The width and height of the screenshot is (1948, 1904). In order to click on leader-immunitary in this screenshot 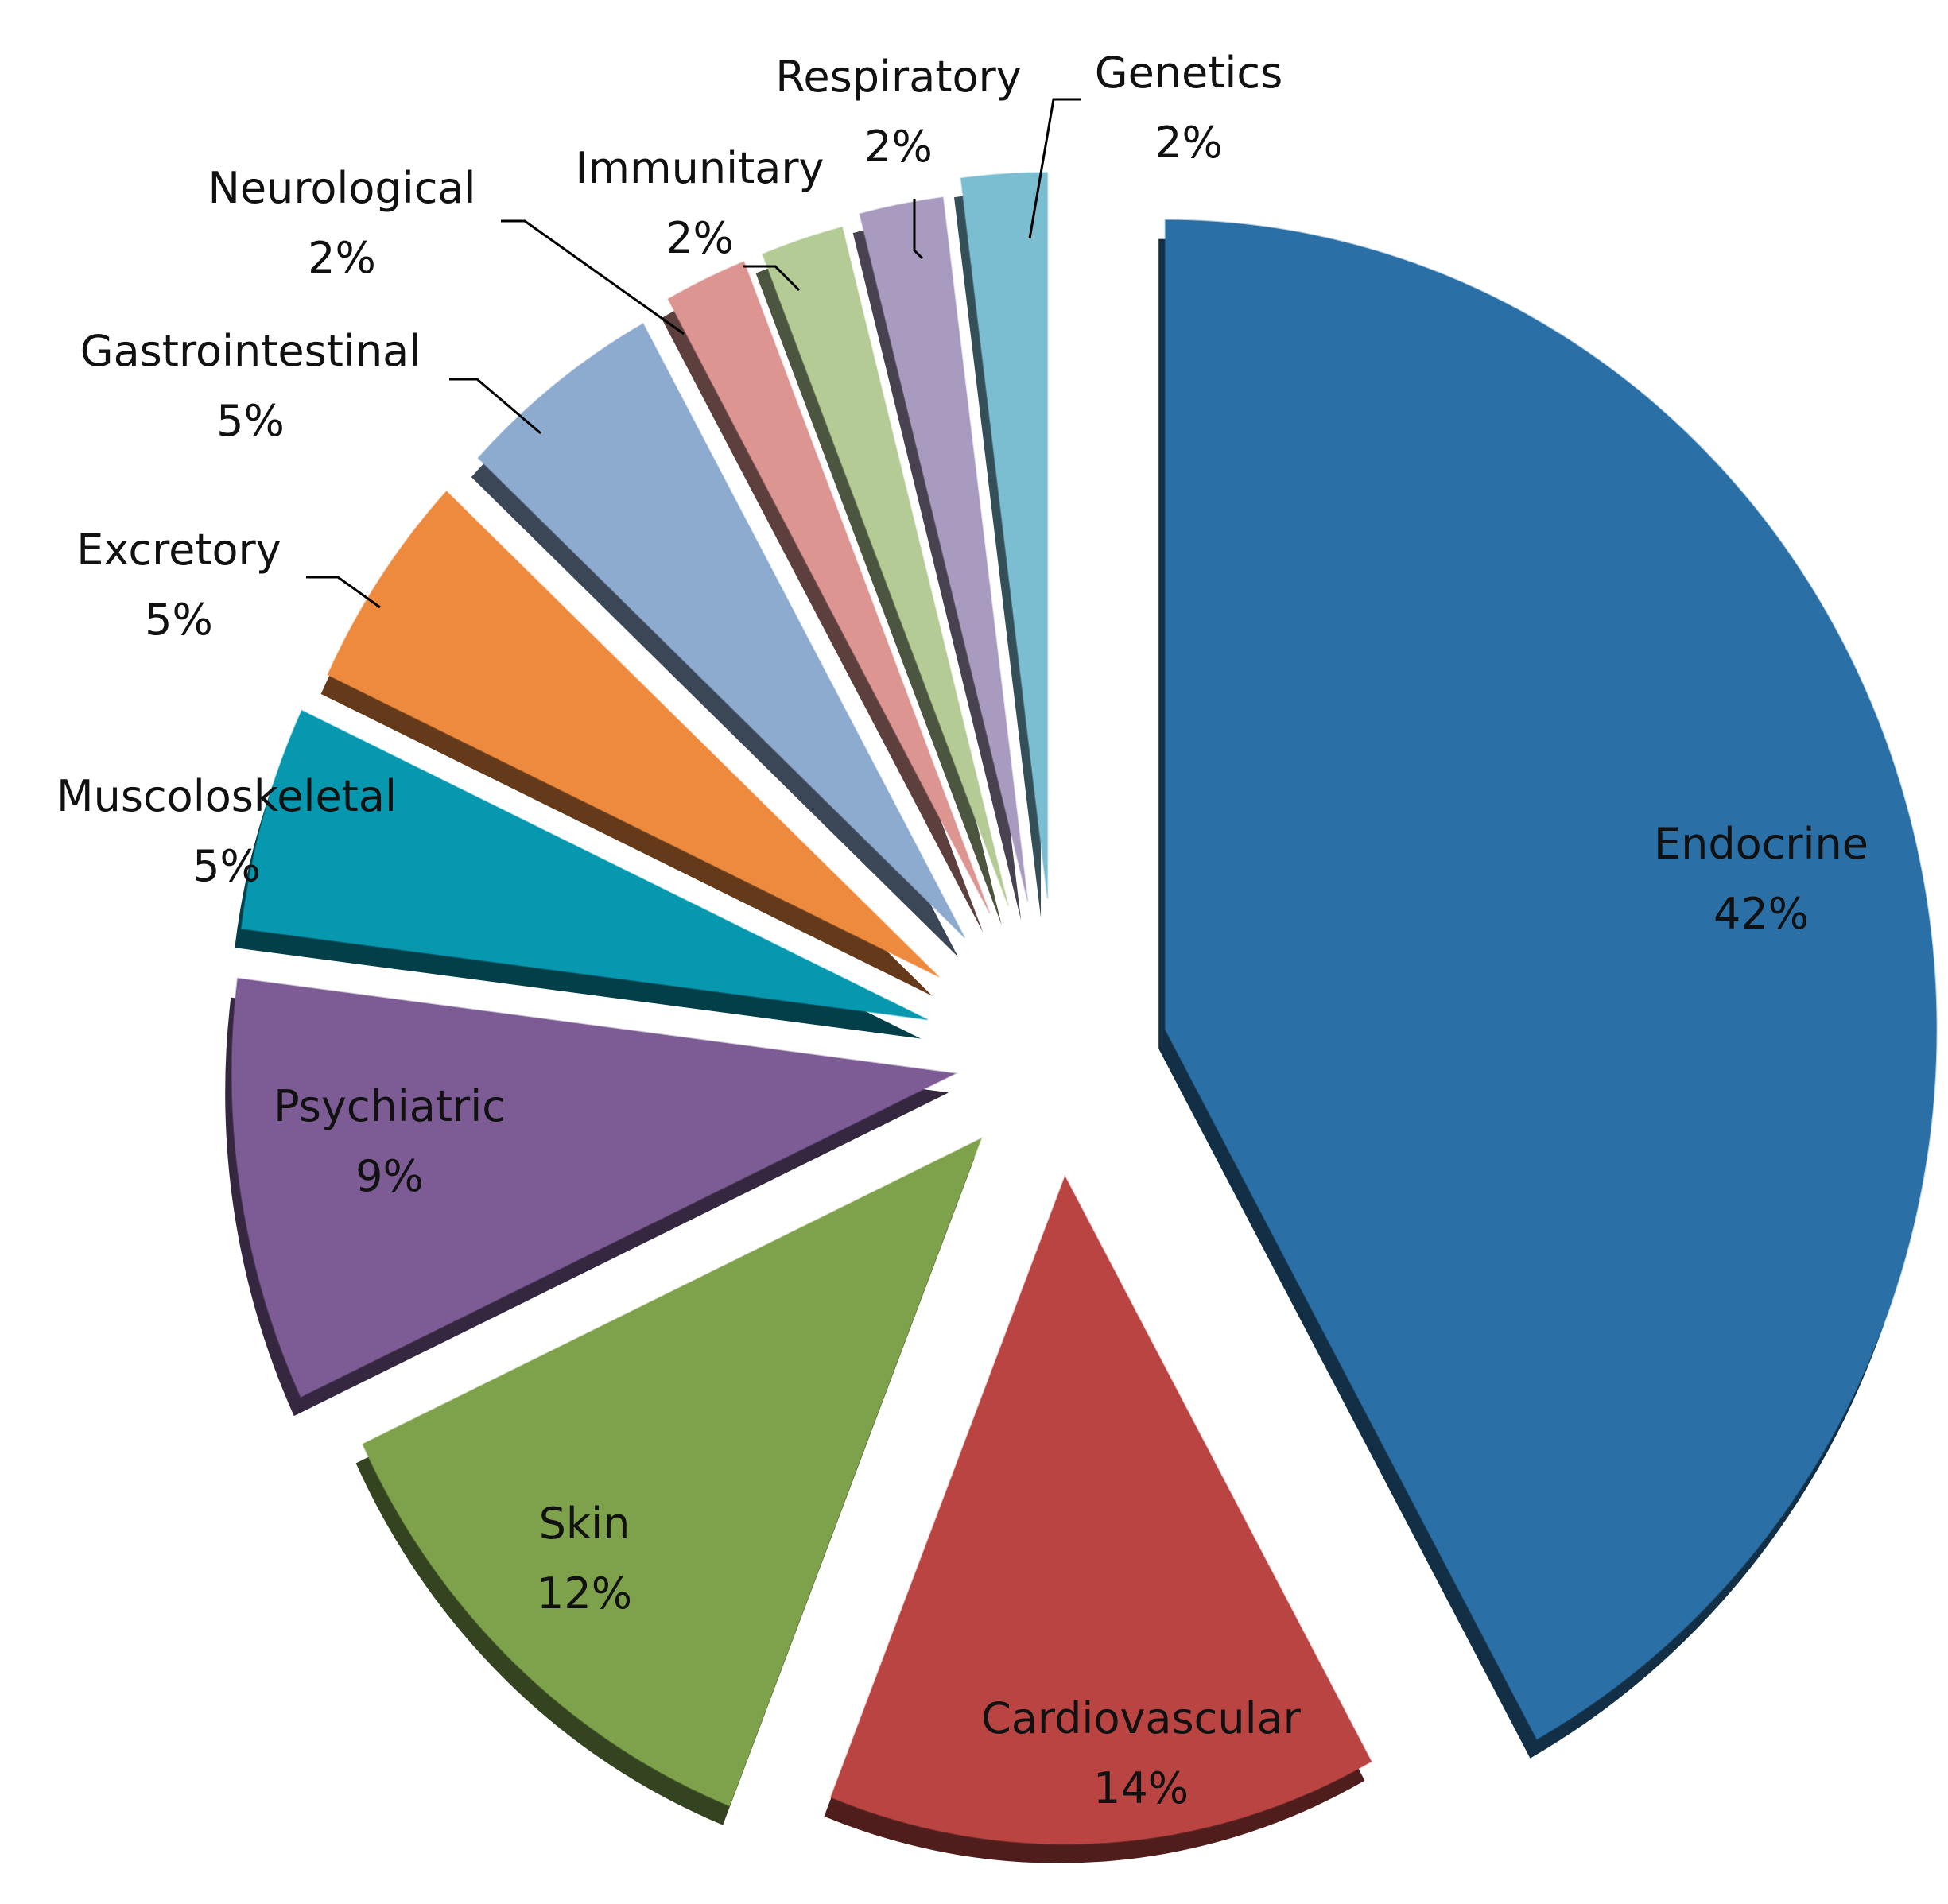, I will do `click(772, 278)`.